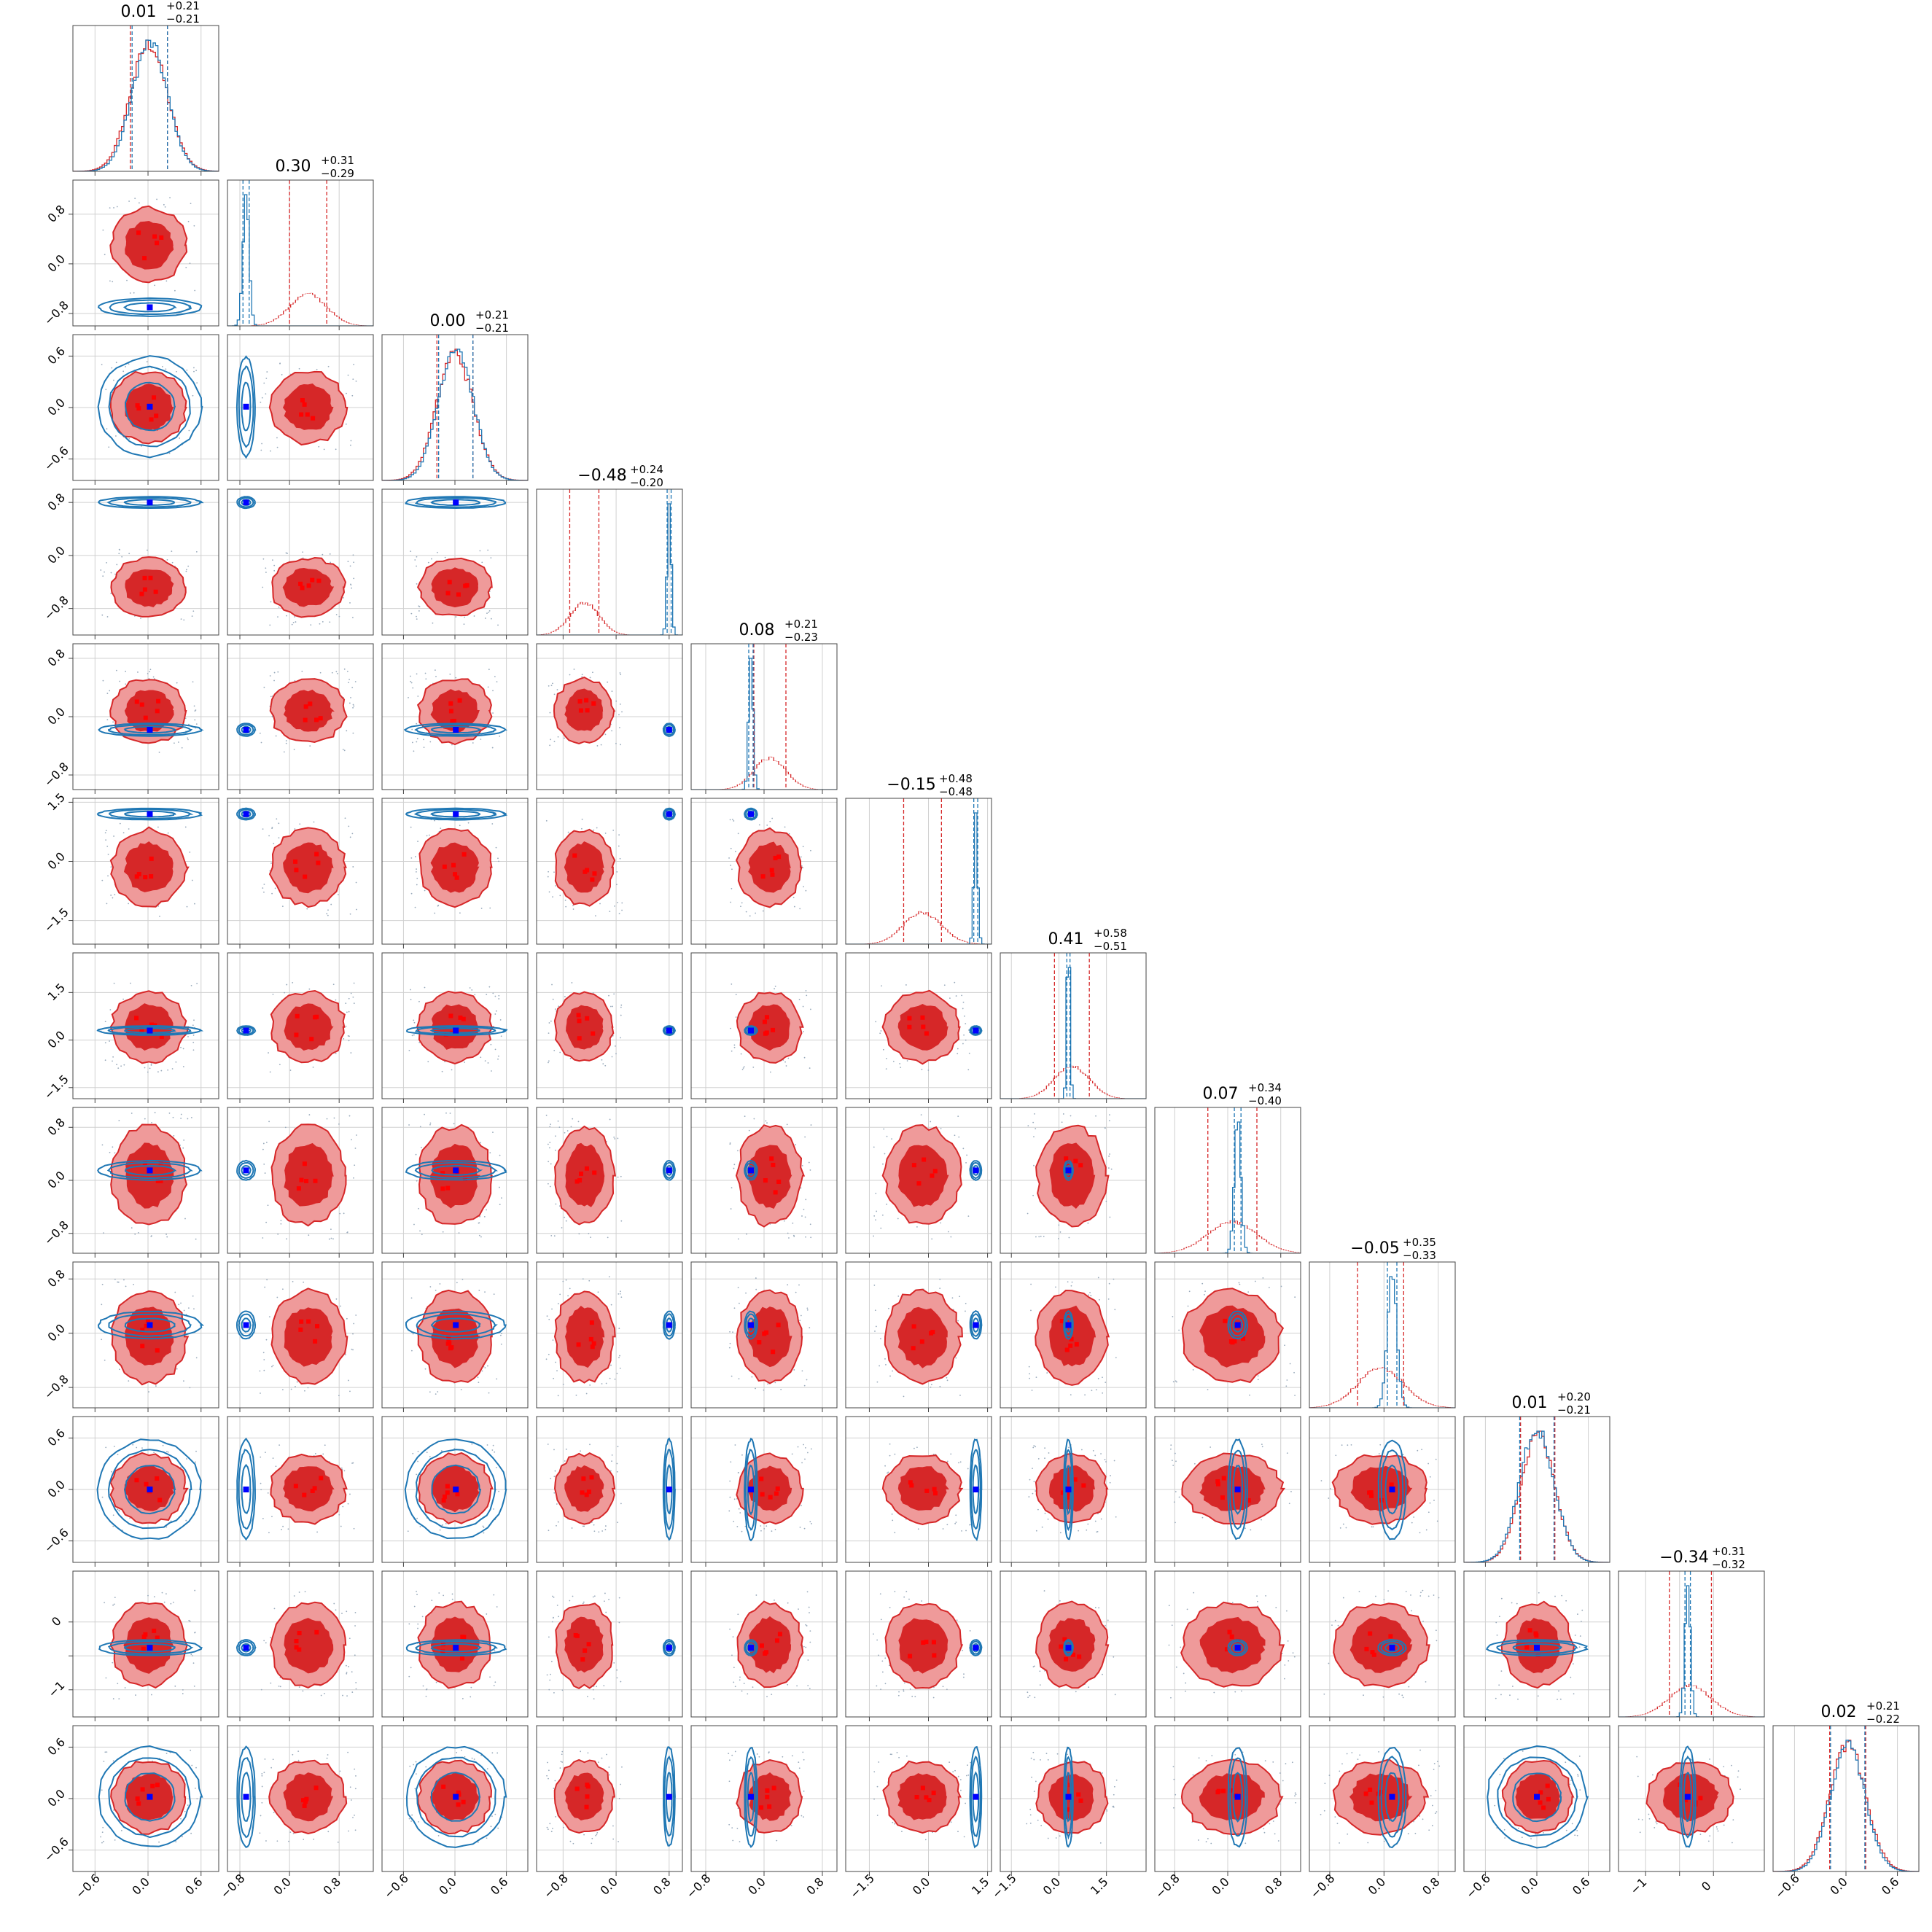 The image size is (1932, 1932). I want to click on param-title-plus-10: +0.31, so click(1728, 1551).